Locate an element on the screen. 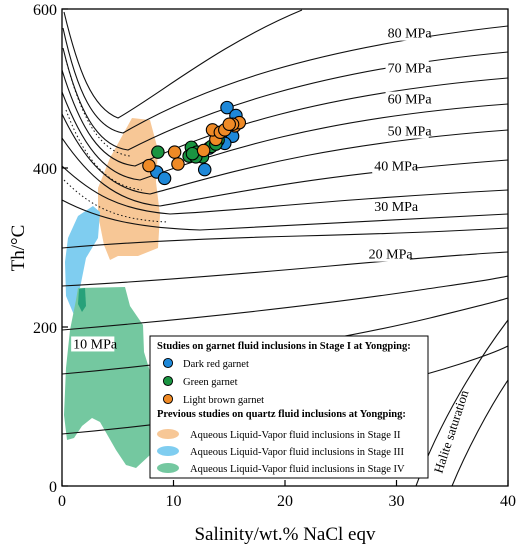 This screenshot has width=522, height=550. x-tick-label: 30 is located at coordinates (397, 501).